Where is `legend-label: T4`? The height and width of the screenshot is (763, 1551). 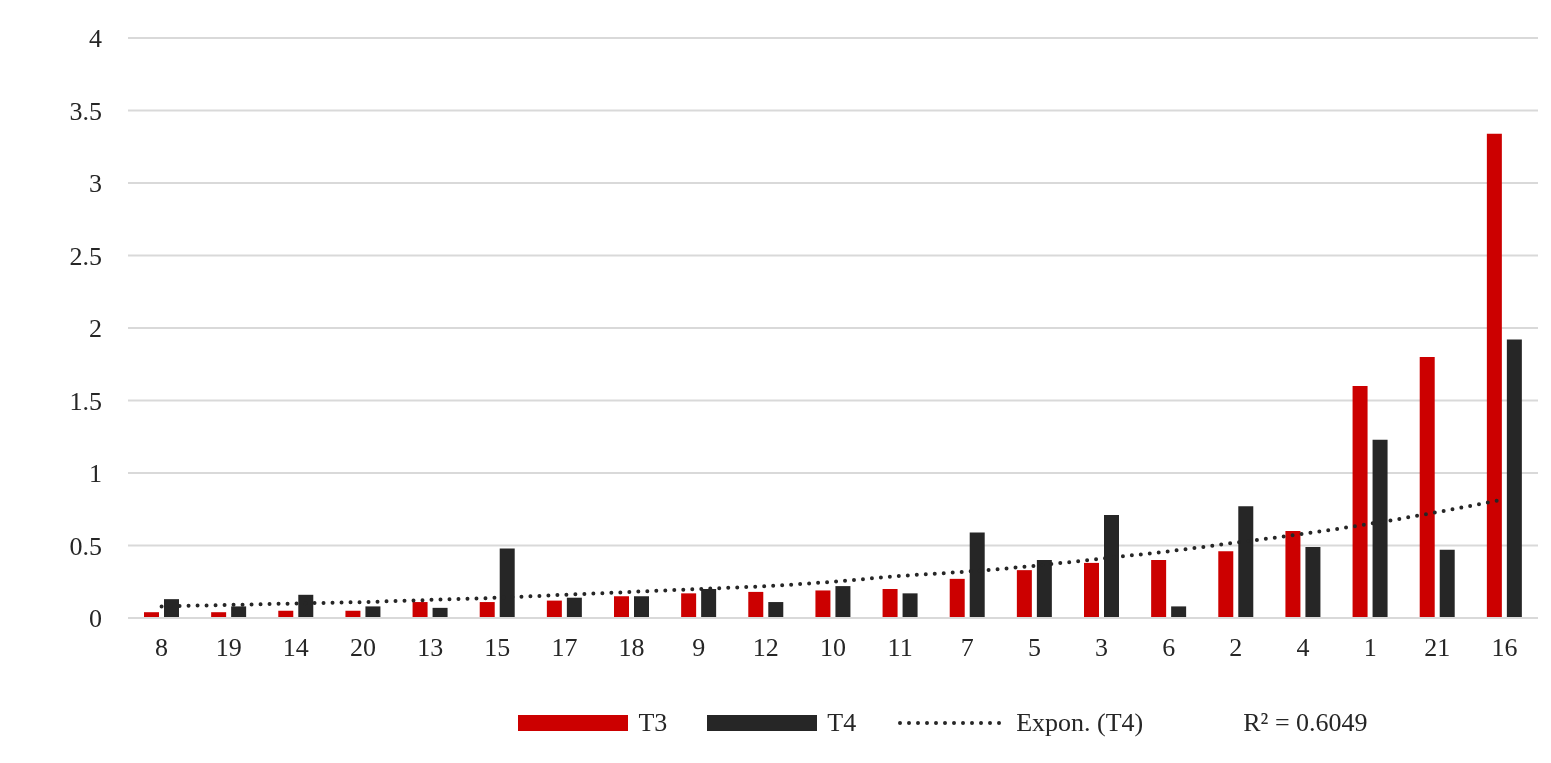
legend-label: T4 is located at coordinates (842, 723).